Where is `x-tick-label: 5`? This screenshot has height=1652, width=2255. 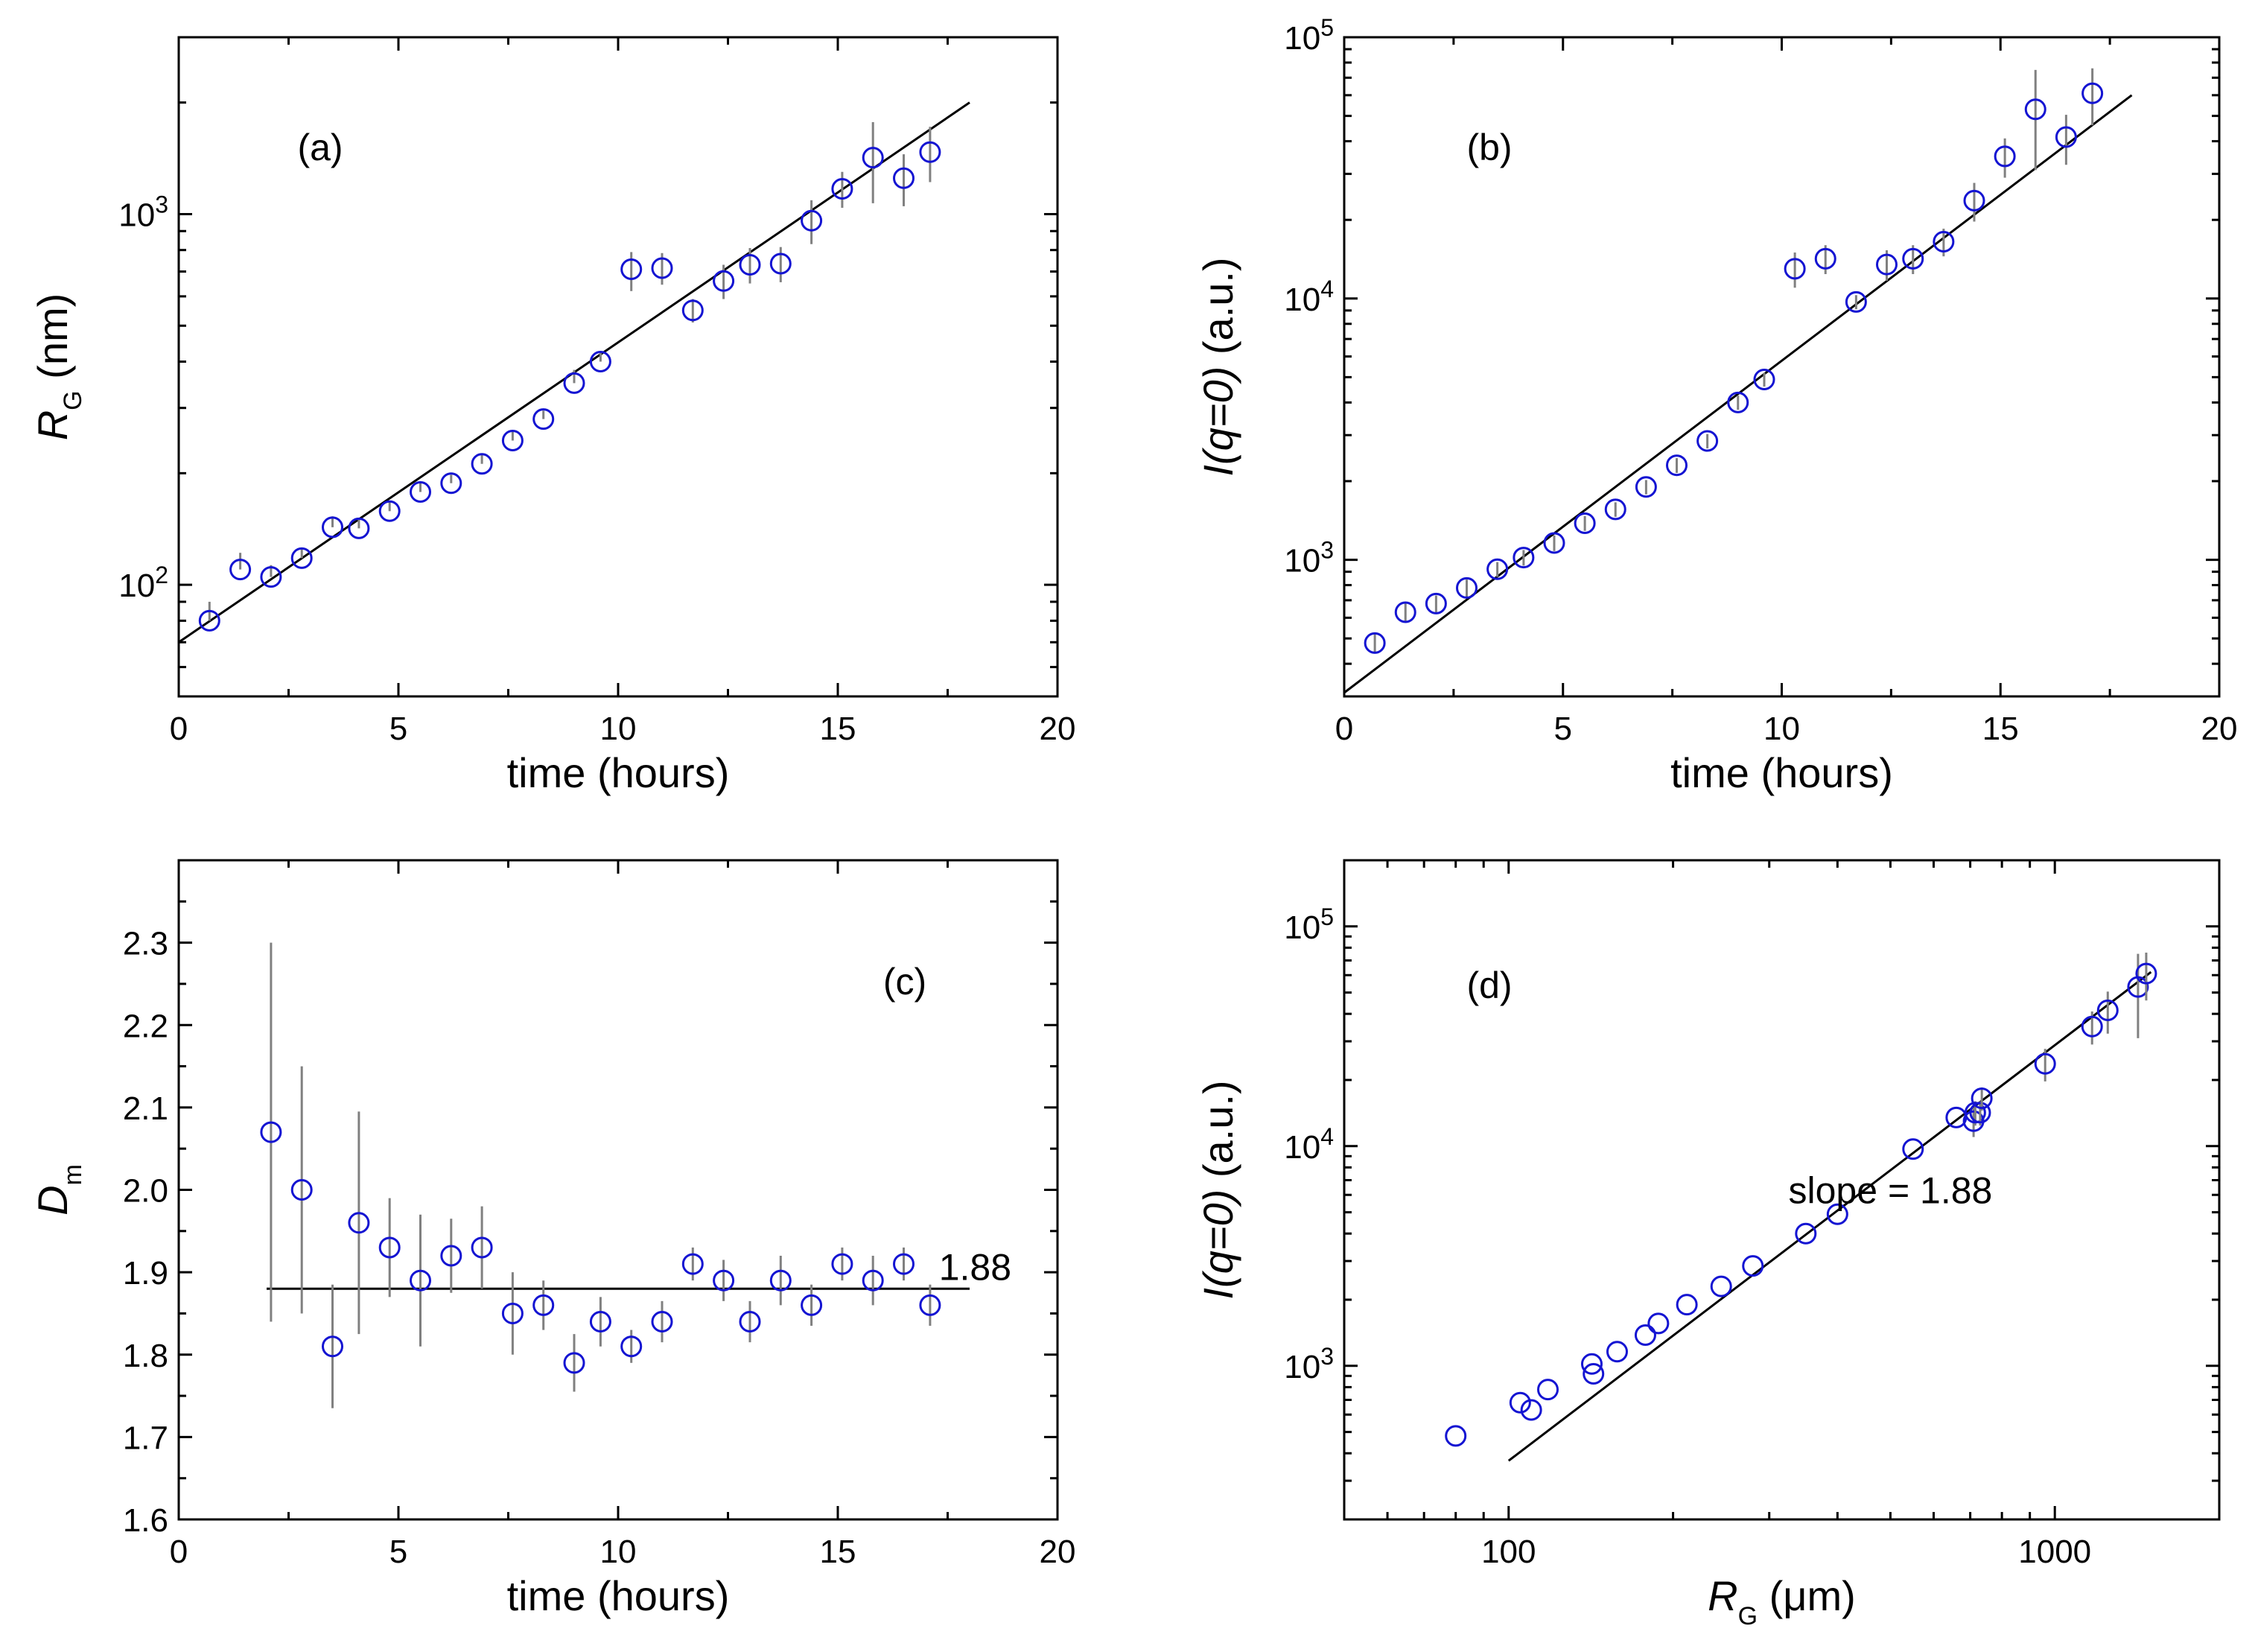 x-tick-label: 5 is located at coordinates (398, 1552).